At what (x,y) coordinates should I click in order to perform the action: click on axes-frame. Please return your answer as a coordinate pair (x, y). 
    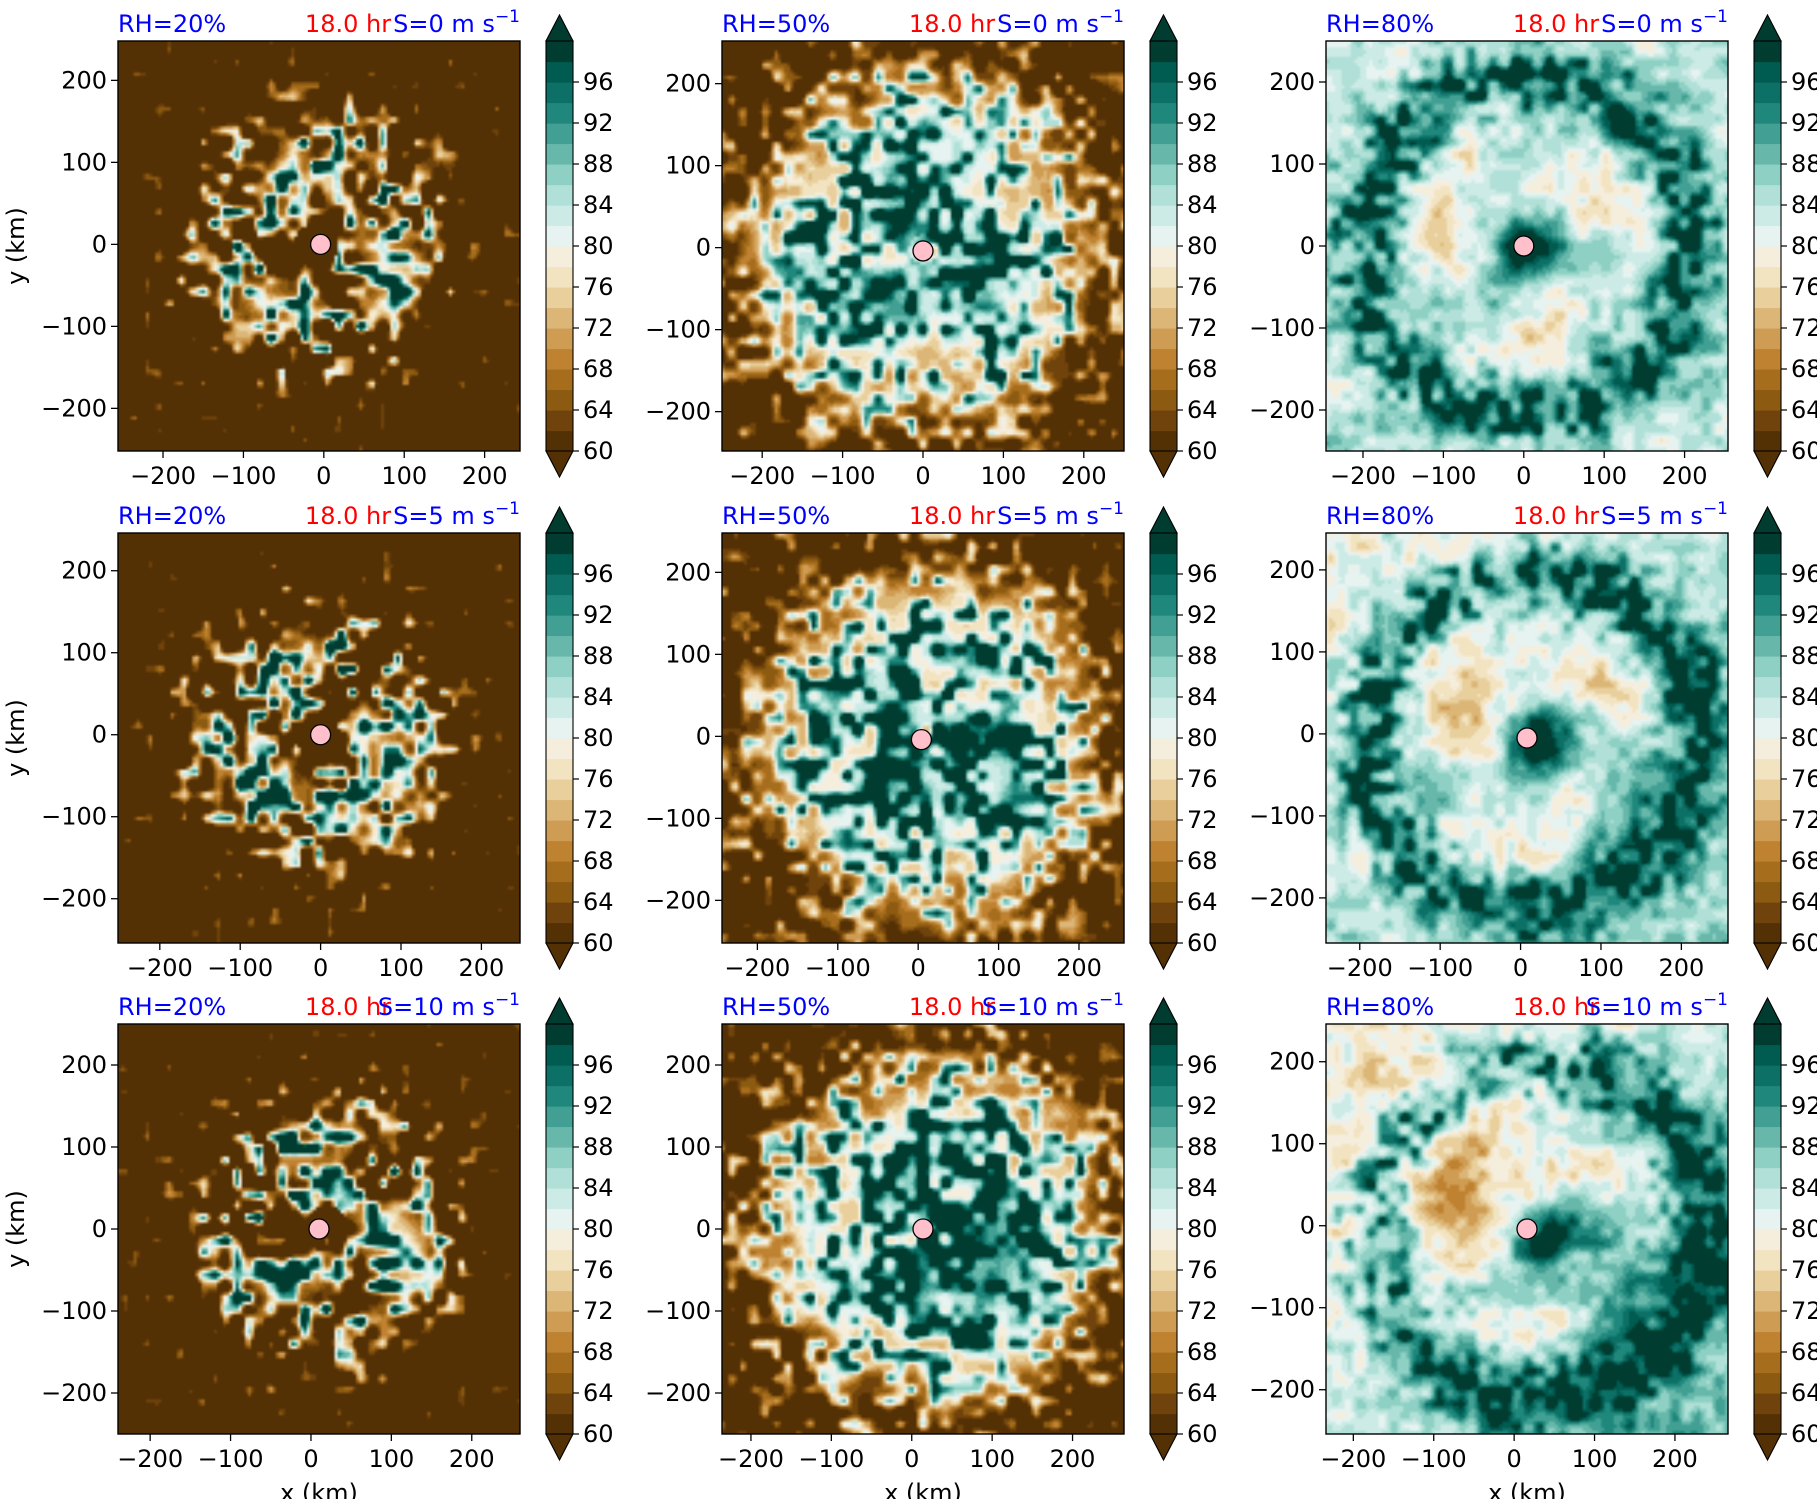
    Looking at the image, I should click on (319, 738).